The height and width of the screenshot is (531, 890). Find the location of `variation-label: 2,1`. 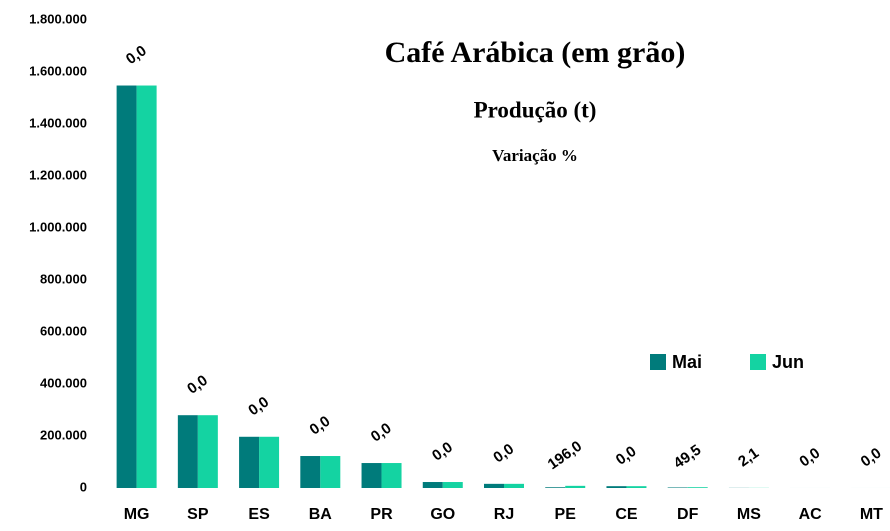

variation-label: 2,1 is located at coordinates (748, 457).